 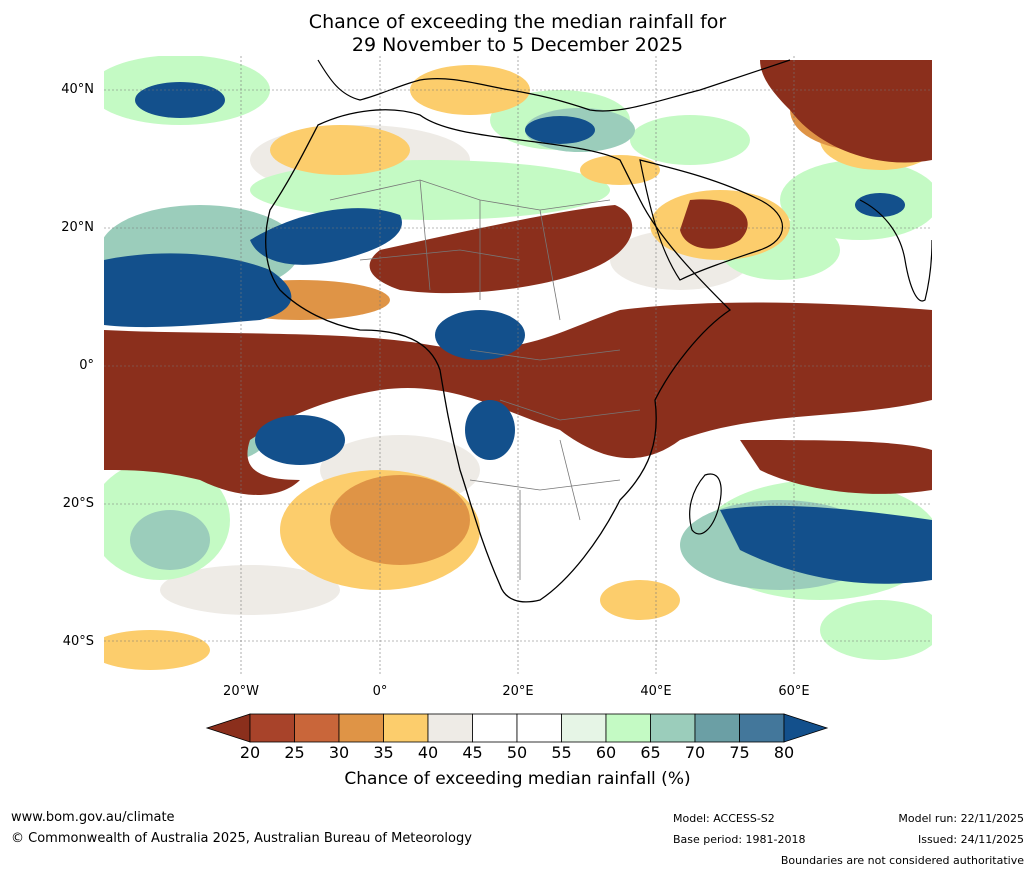 What do you see at coordinates (228, 728) in the screenshot?
I see `colorbar-arrow-low` at bounding box center [228, 728].